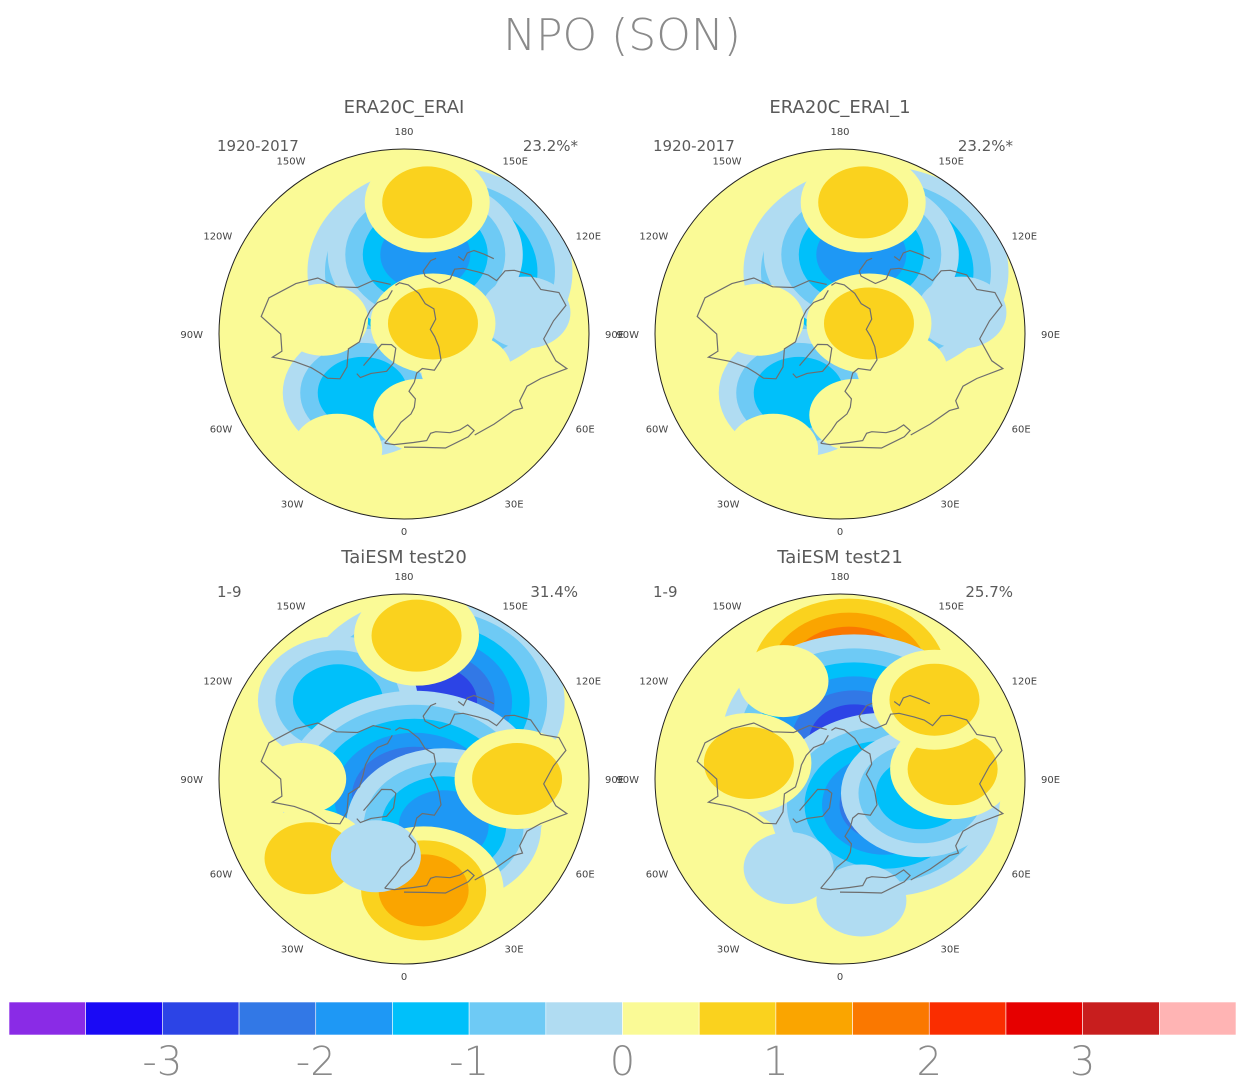  I want to click on panel-title: TaiESM test21, so click(839, 557).